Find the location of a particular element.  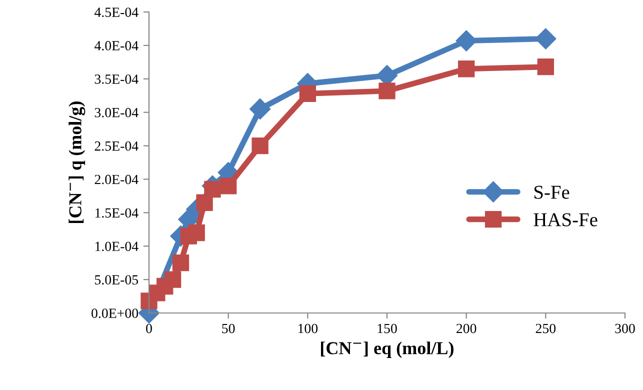

y-axis-title: [CN$^{−}$] q (mol/g) is located at coordinates (77, 162).